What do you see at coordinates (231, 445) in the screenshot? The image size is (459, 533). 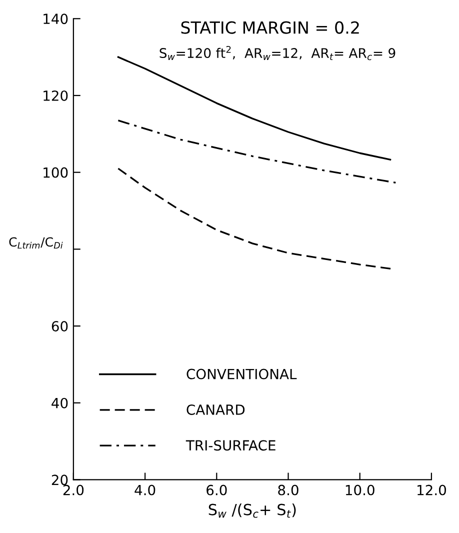 I see `legend-label: TRI-SURFACE` at bounding box center [231, 445].